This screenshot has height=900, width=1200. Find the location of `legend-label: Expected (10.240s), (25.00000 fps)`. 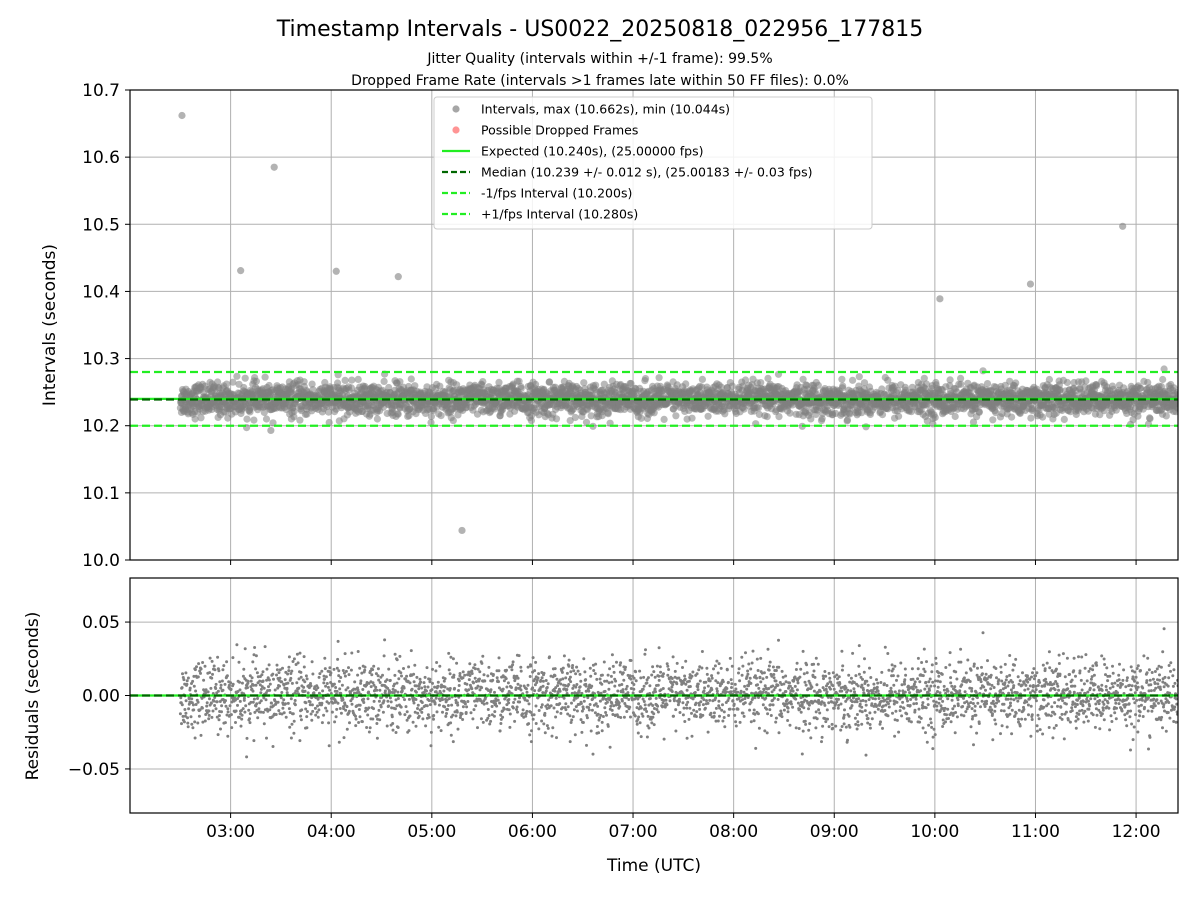

legend-label: Expected (10.240s), (25.00000 fps) is located at coordinates (592, 151).